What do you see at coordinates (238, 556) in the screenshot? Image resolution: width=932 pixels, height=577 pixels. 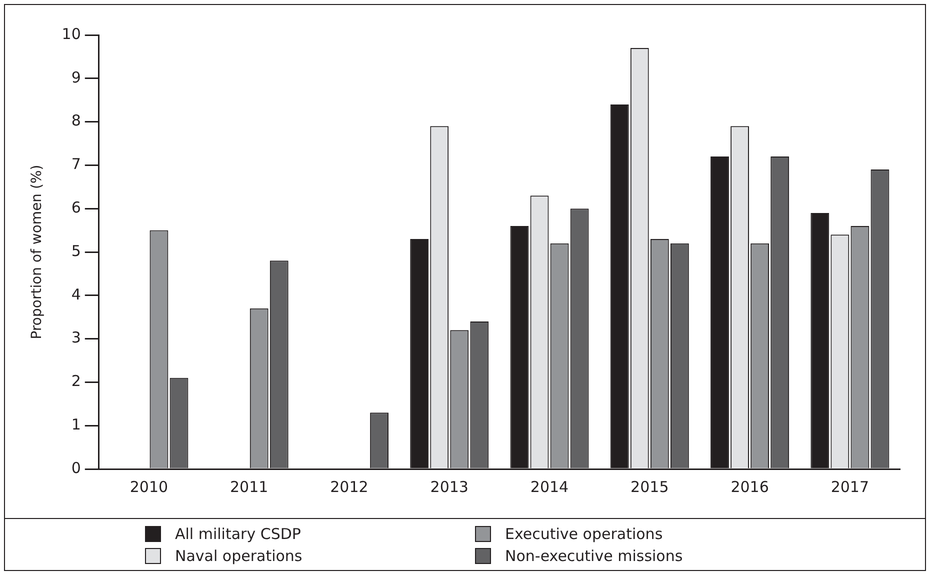 I see `legend-label: Naval operations` at bounding box center [238, 556].